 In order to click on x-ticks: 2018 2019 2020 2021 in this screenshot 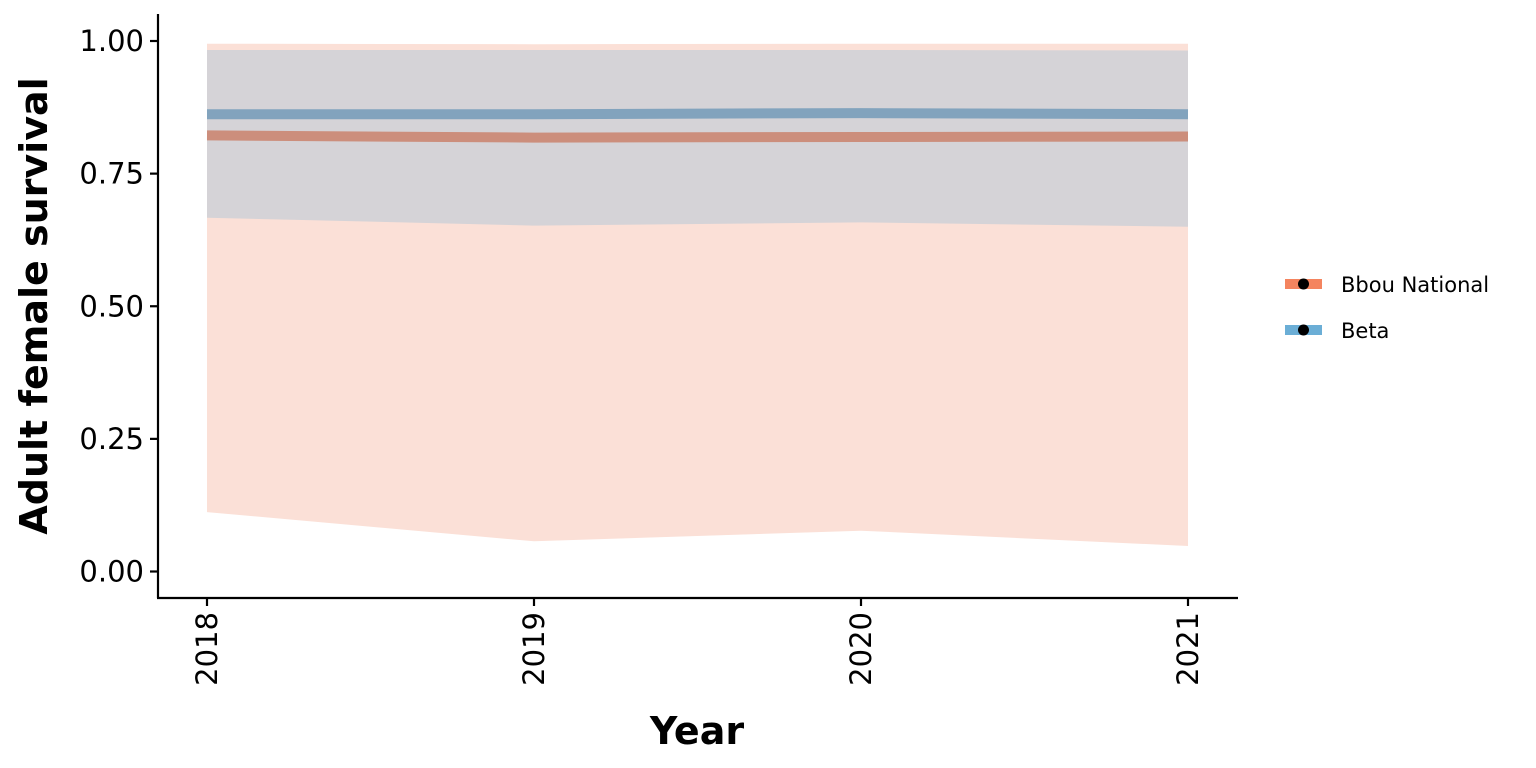, I will do `click(697, 642)`.